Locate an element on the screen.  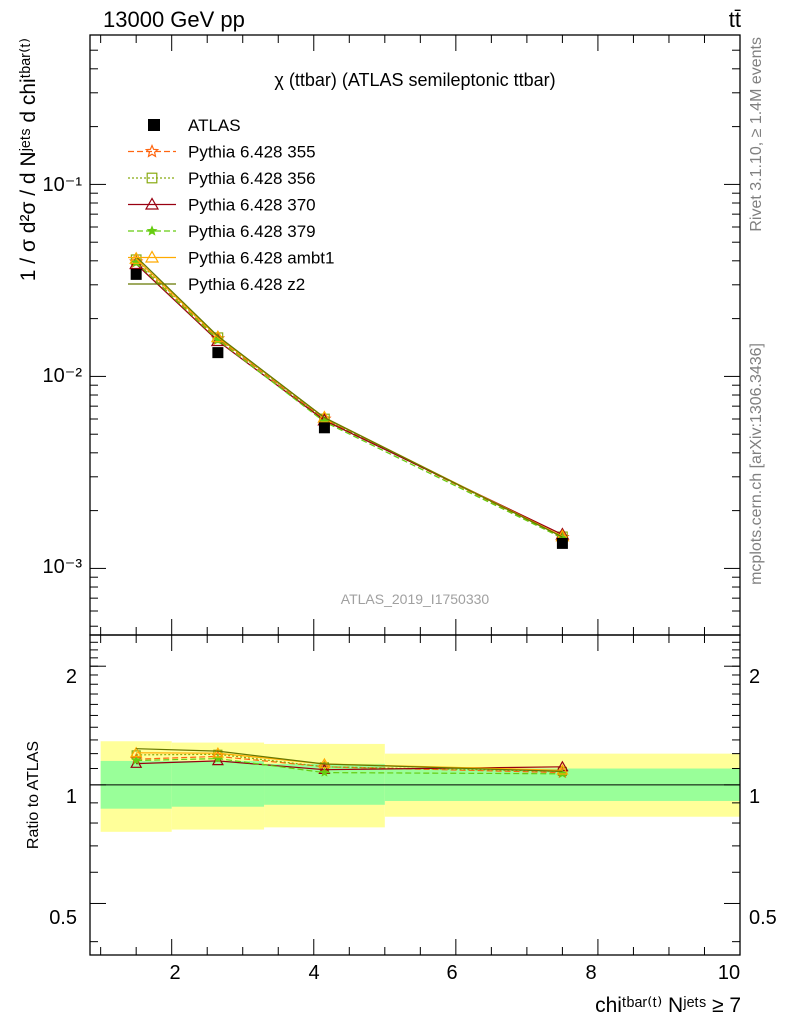
ratio-ylabel: Ratio to ATLAS is located at coordinates (33, 795).